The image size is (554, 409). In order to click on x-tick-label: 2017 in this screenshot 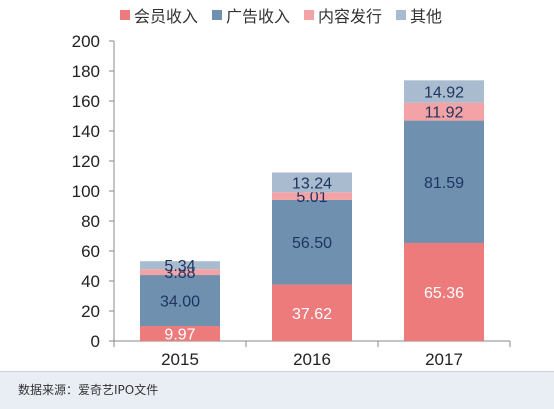, I will do `click(444, 359)`.